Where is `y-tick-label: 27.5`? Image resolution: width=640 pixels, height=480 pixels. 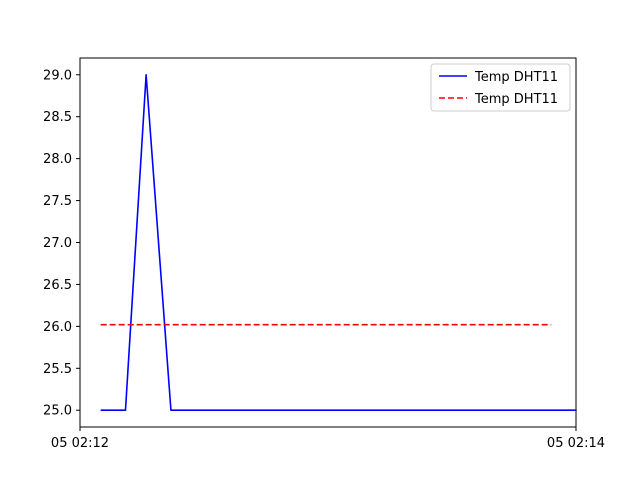
y-tick-label: 27.5 is located at coordinates (57, 201).